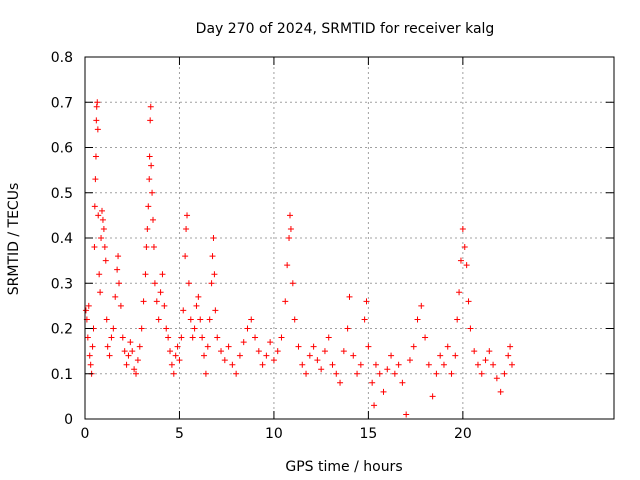 The width and height of the screenshot is (640, 480). I want to click on y-tick-label: 0.3, so click(62, 284).